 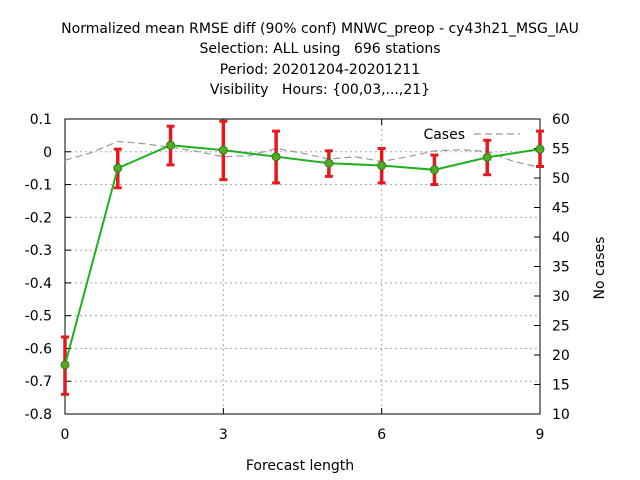 I want to click on y2-tick-label: 45, so click(x=561, y=209).